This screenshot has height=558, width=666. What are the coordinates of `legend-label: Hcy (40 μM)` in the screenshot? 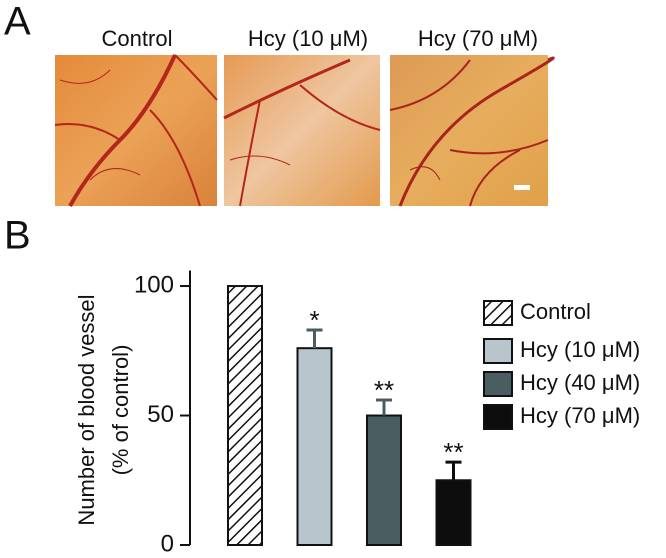 It's located at (580, 382).